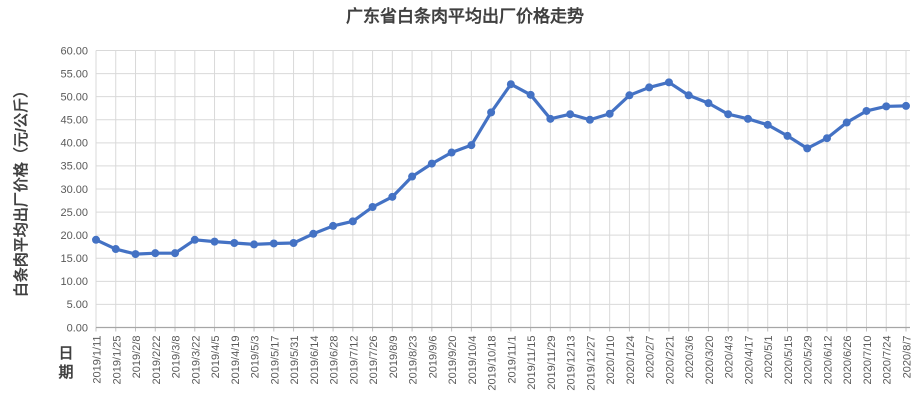 The image size is (923, 405). I want to click on y-tick-label: 60.00, so click(74, 51).